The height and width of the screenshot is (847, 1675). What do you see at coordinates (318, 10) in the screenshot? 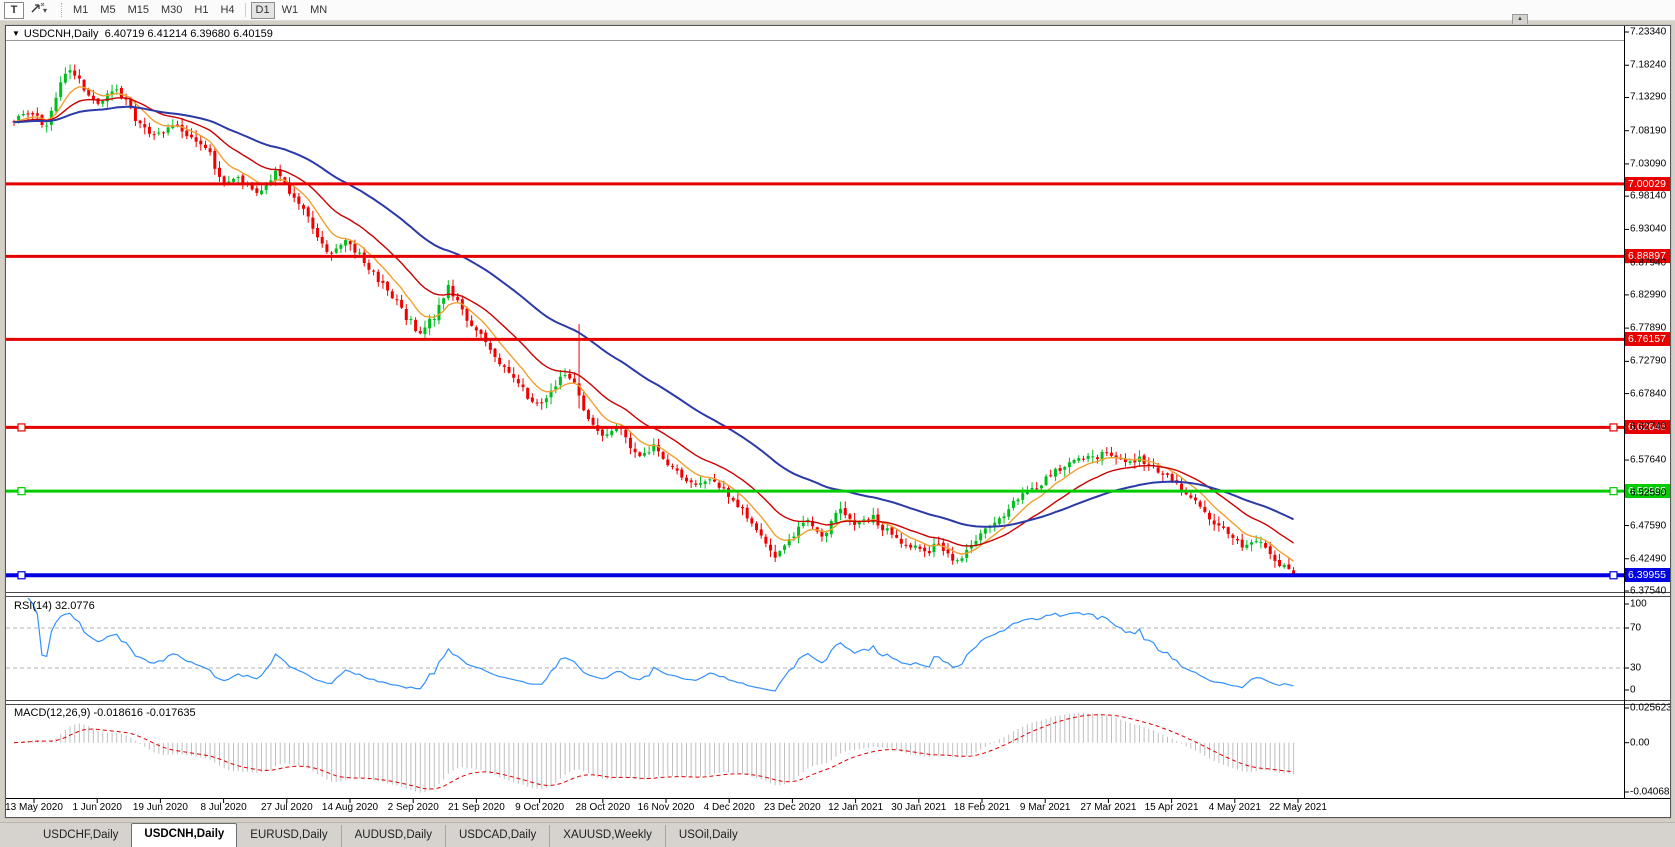
I see `timeframe-button-mn: MN` at bounding box center [318, 10].